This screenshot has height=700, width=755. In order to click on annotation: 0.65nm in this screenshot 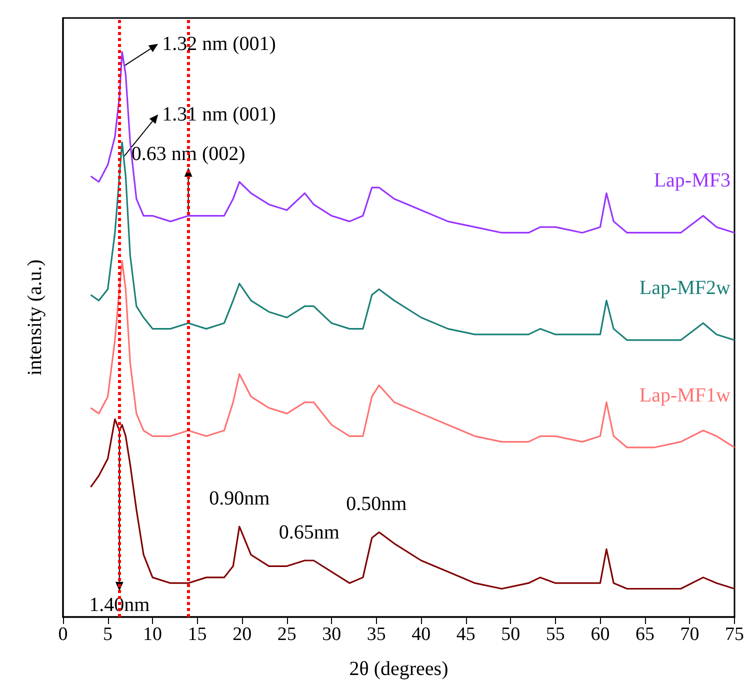, I will do `click(309, 532)`.